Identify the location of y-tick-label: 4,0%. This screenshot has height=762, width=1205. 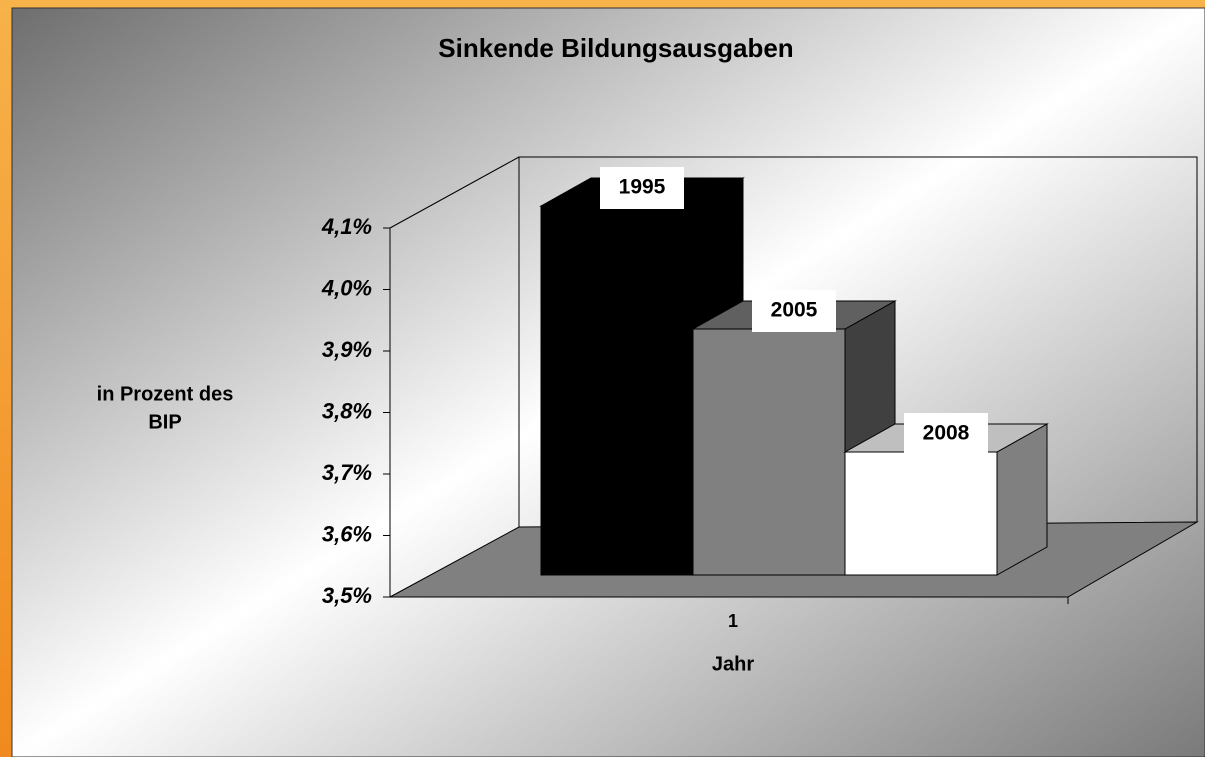
(346, 287).